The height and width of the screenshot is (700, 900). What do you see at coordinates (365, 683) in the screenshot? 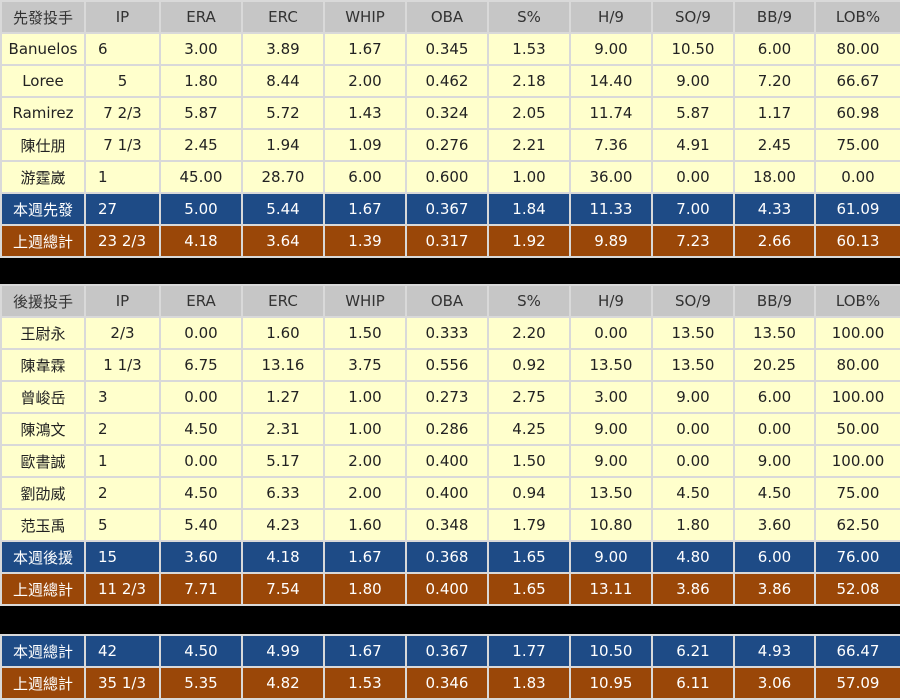
I see `cell: 1.53` at bounding box center [365, 683].